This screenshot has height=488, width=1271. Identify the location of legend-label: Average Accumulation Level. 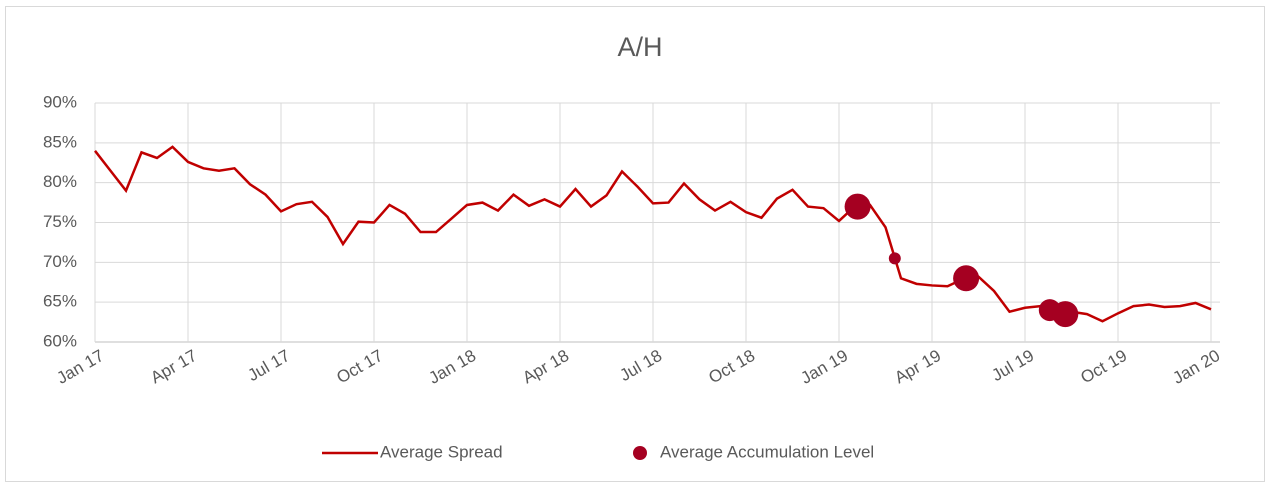
(767, 451).